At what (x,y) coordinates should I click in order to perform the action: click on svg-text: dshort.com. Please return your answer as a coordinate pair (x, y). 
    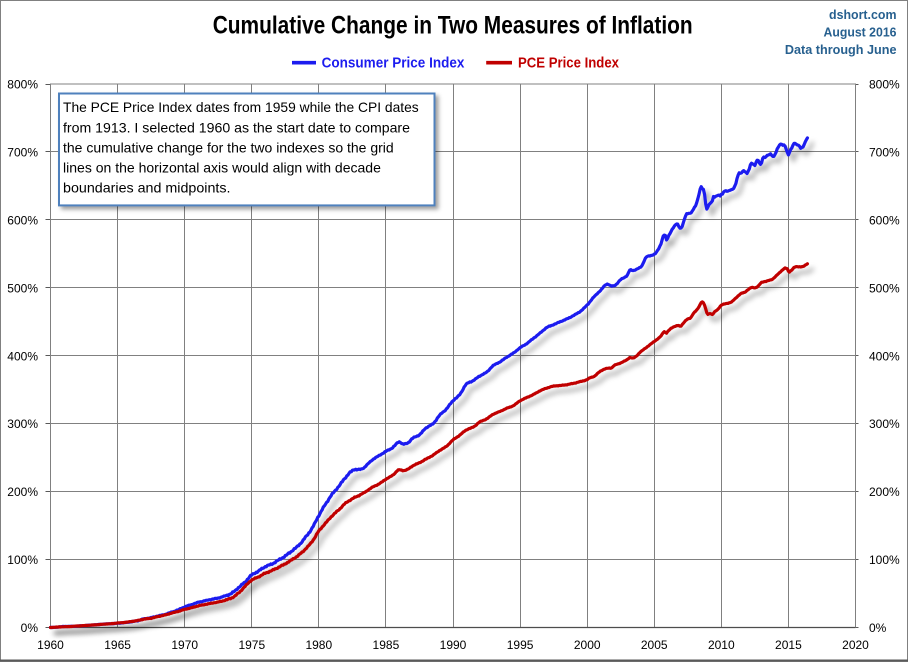
    Looking at the image, I should click on (863, 14).